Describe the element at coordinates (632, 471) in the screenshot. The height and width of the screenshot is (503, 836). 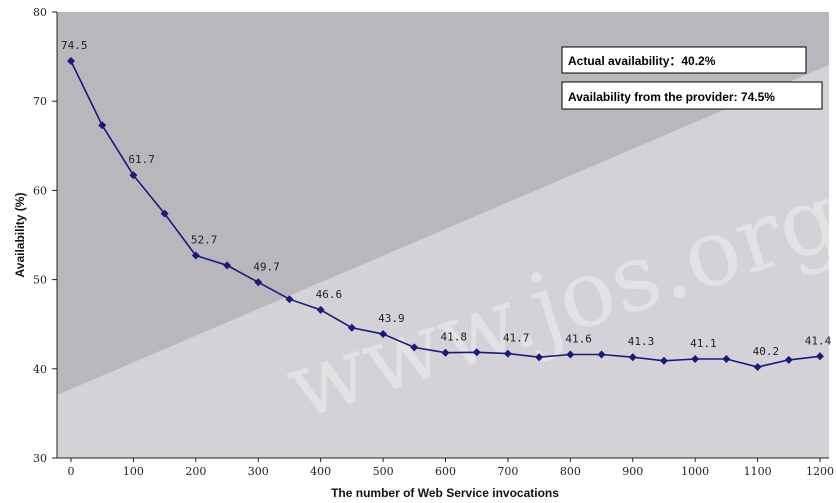
I see `x-tick-label: 900` at that location.